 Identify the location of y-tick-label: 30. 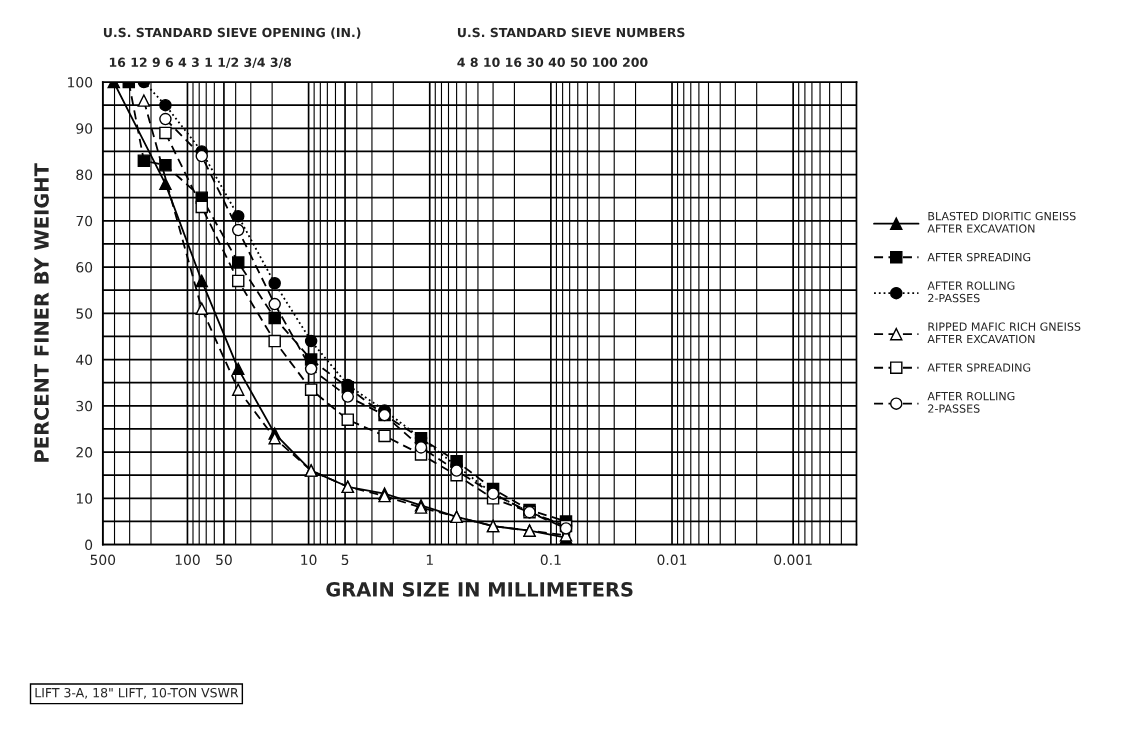
(84, 406).